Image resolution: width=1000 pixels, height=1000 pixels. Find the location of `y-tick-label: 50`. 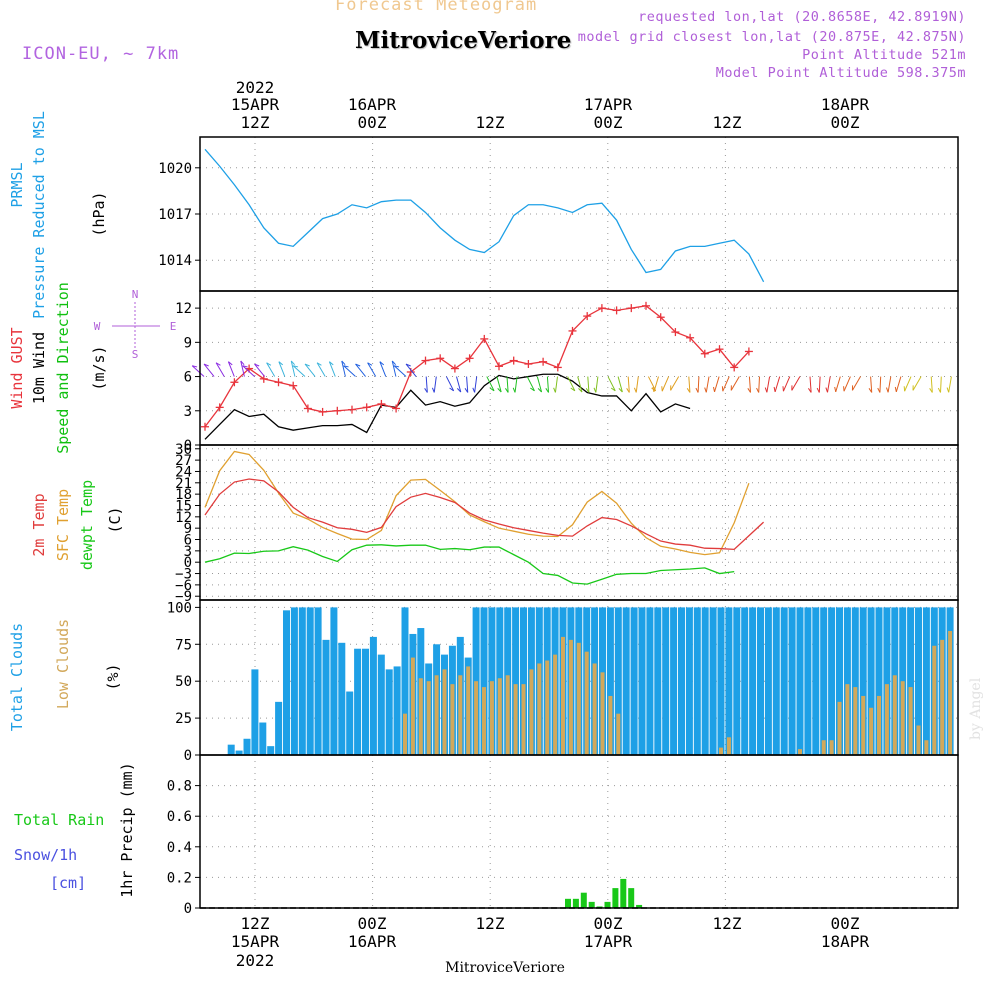

y-tick-label: 50 is located at coordinates (183, 682).